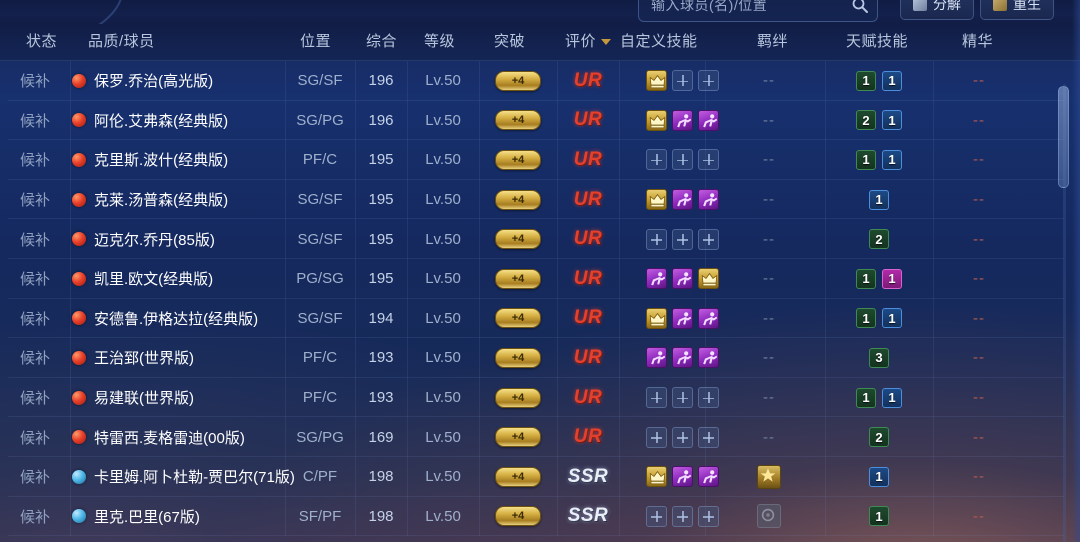 This screenshot has height=542, width=1080. What do you see at coordinates (659, 42) in the screenshot?
I see `column-header-custom: 自定义技能` at bounding box center [659, 42].